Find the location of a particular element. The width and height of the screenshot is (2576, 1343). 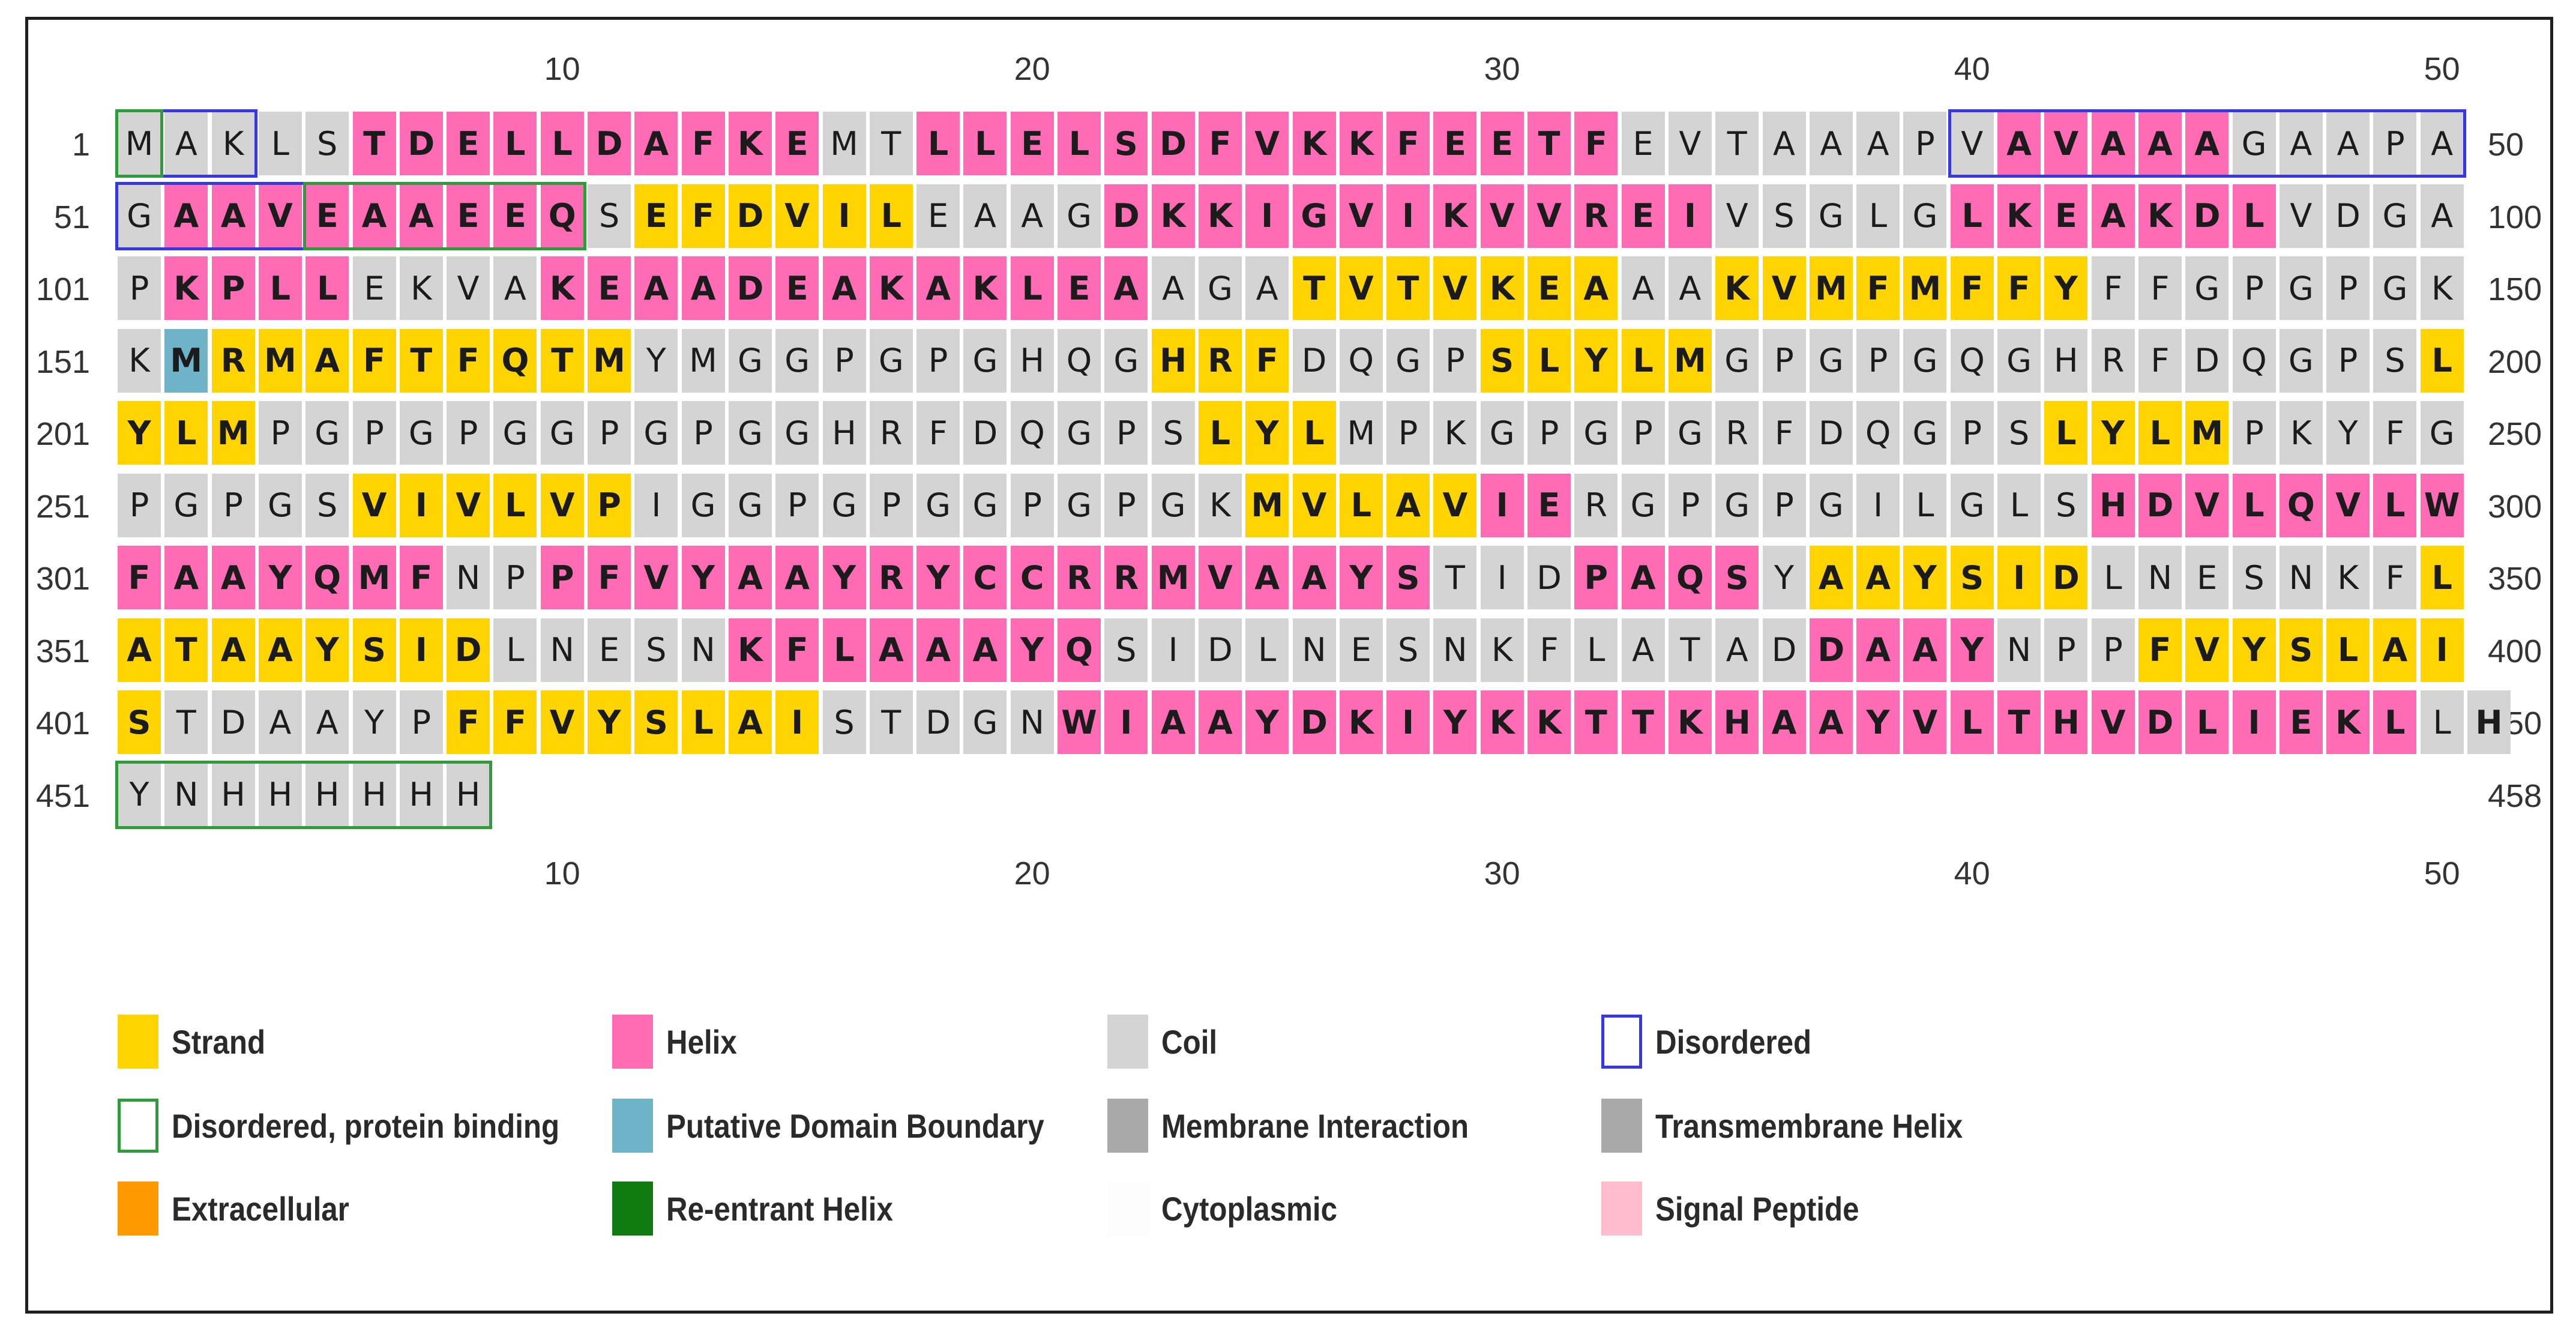

legend-label: Extracellular is located at coordinates (260, 1208).